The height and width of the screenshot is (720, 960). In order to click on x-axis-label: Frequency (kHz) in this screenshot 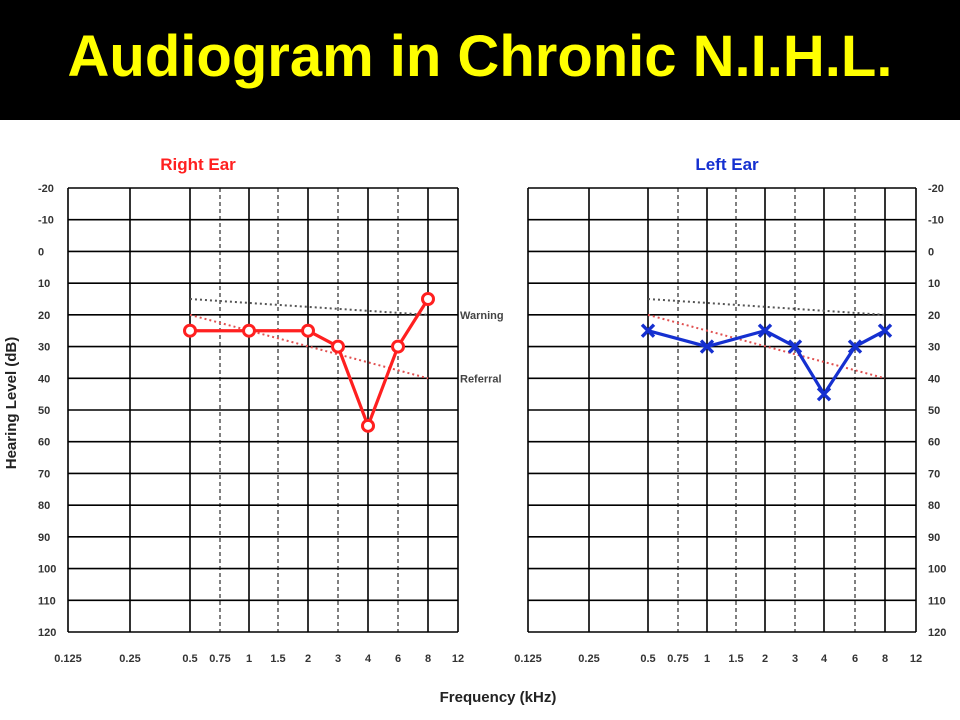, I will do `click(498, 697)`.